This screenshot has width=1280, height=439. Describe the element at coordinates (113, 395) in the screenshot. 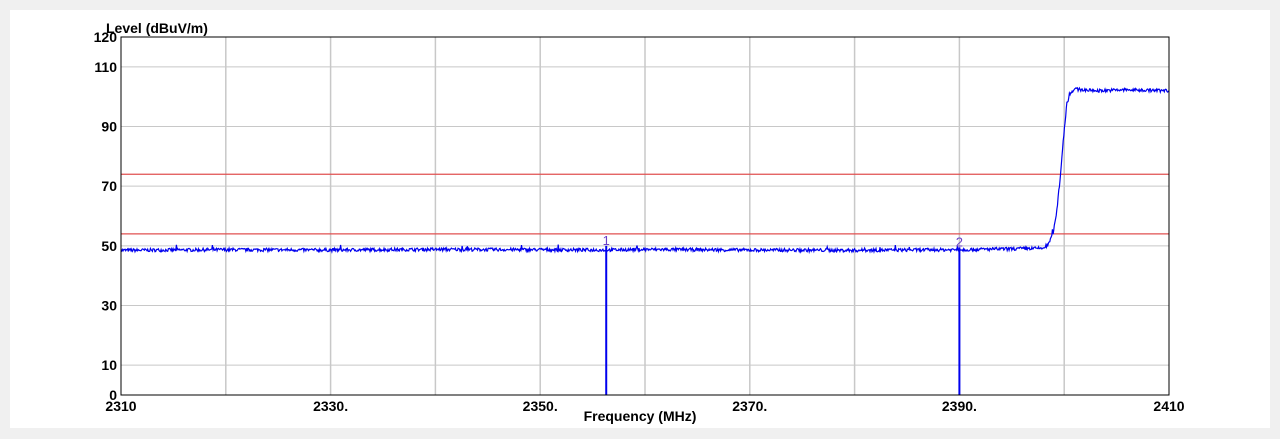

I see `y-tick-label: 0` at that location.